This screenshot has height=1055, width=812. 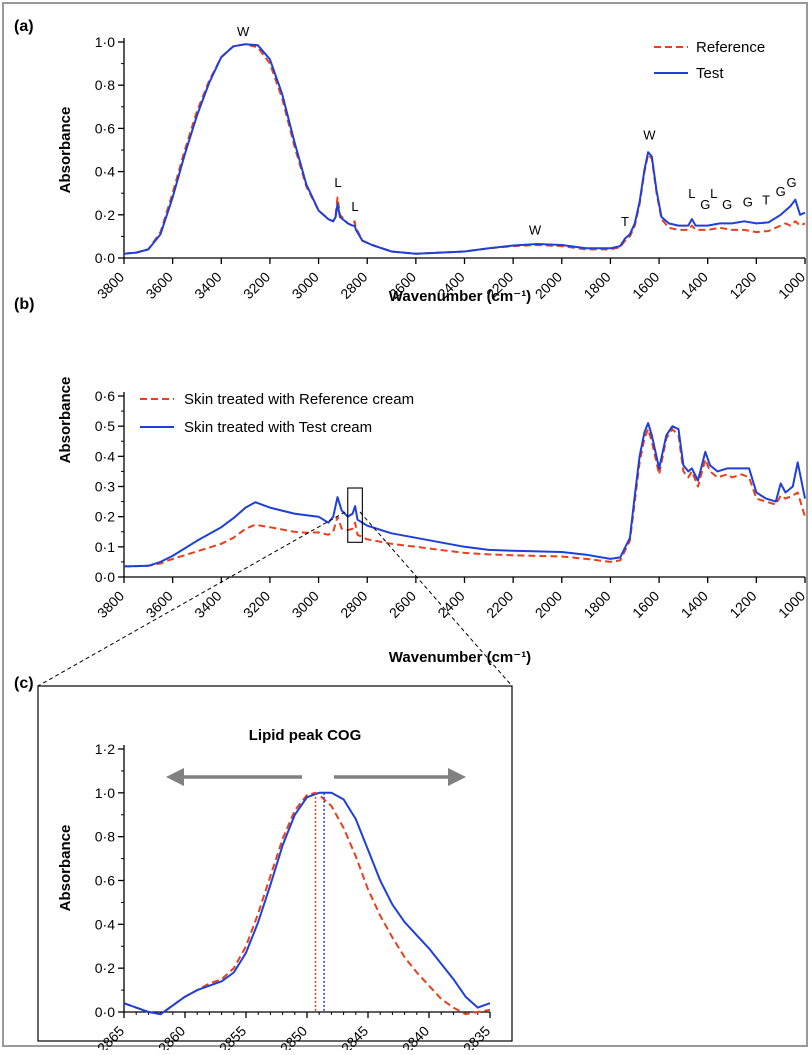 I want to click on panel-a-x-tick-label: 3200, so click(x=256, y=284).